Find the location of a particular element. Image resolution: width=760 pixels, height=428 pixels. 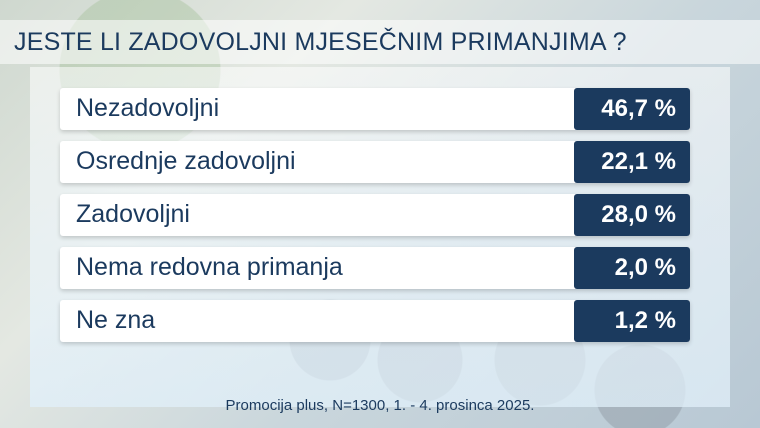

title-bar is located at coordinates (380, 42).